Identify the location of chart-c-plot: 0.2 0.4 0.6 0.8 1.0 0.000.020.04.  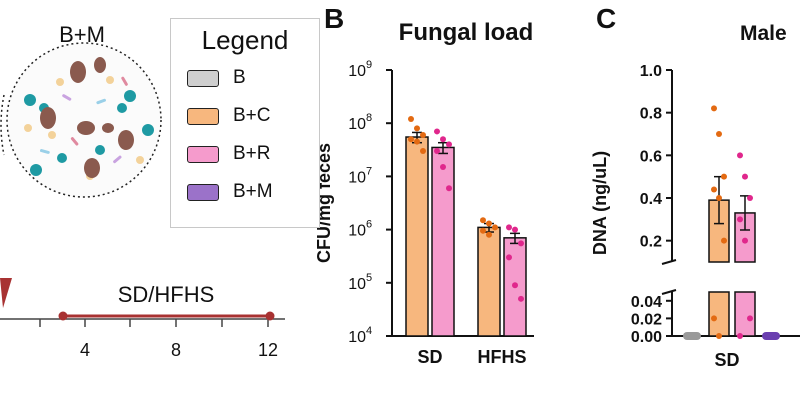
(715, 204).